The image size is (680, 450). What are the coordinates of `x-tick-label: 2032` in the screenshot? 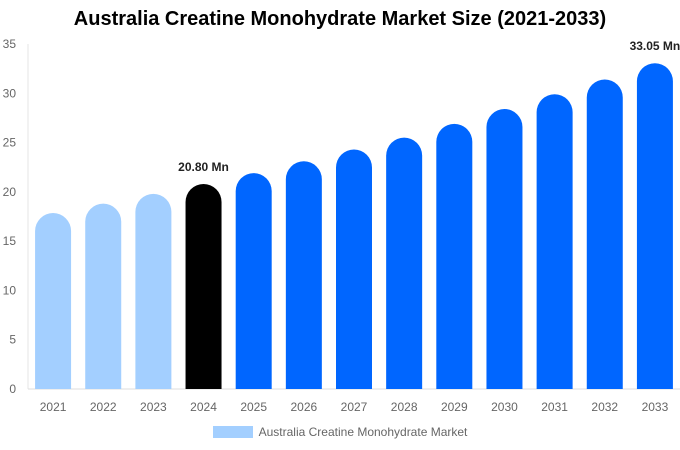 It's located at (604, 407).